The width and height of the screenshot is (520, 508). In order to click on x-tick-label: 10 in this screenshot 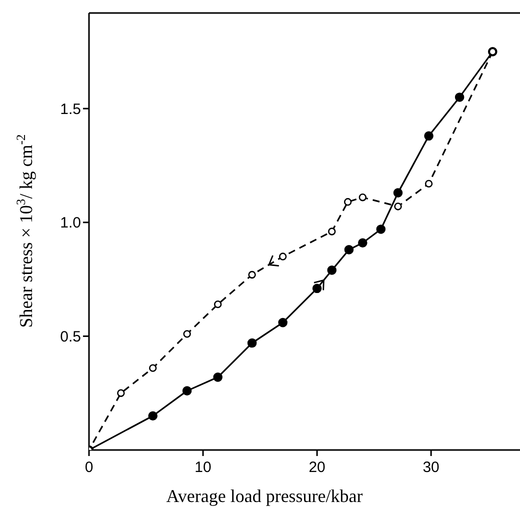, I will do `click(203, 467)`.